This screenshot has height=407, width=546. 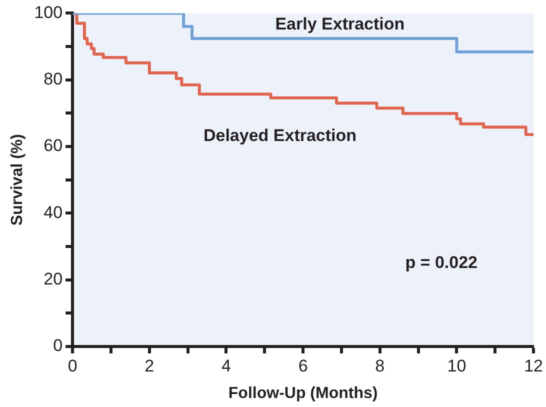 I want to click on y-axis-title: Survival (%), so click(x=17, y=180).